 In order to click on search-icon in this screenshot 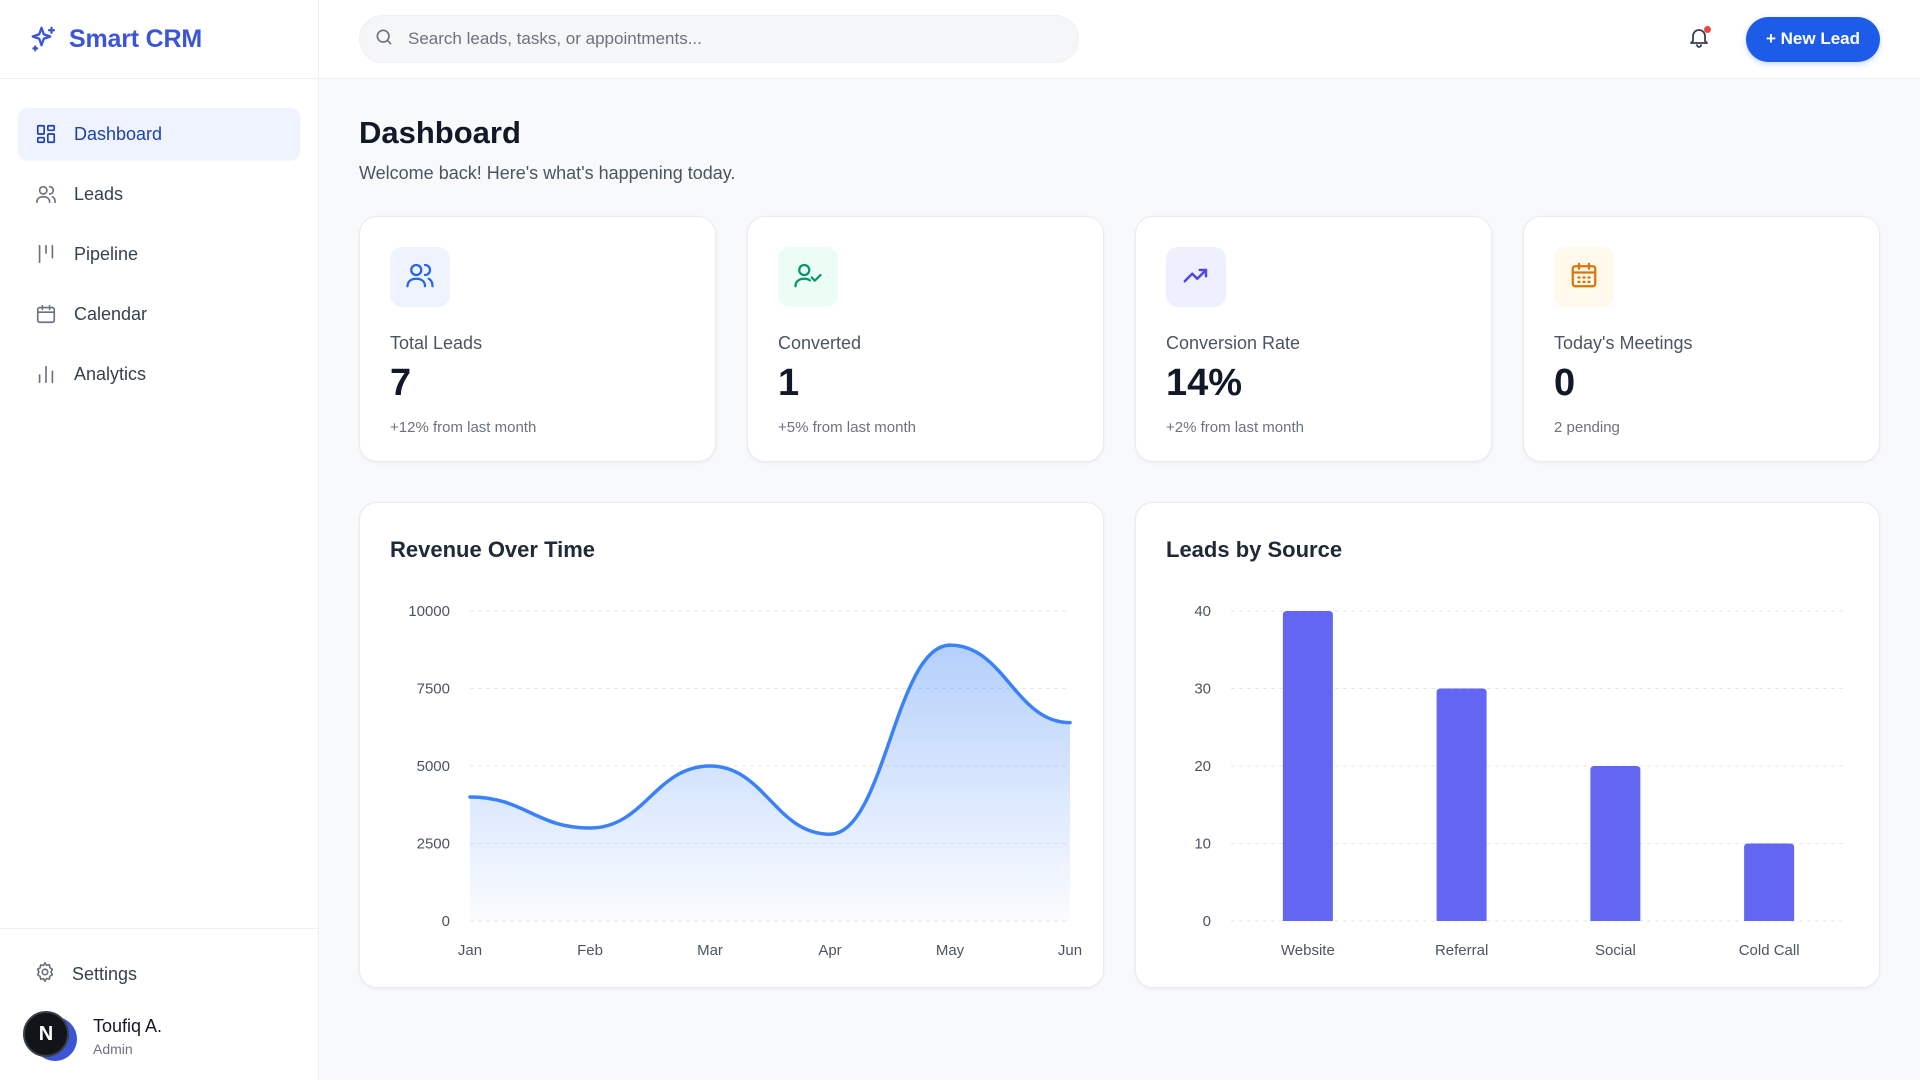, I will do `click(384, 39)`.